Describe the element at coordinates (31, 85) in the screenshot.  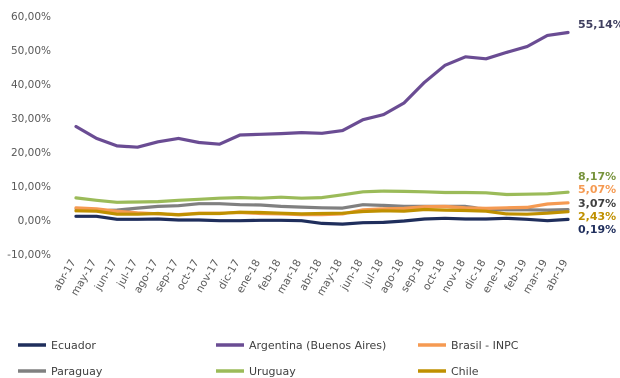
I see `y-tick-label: 40,00%` at that location.